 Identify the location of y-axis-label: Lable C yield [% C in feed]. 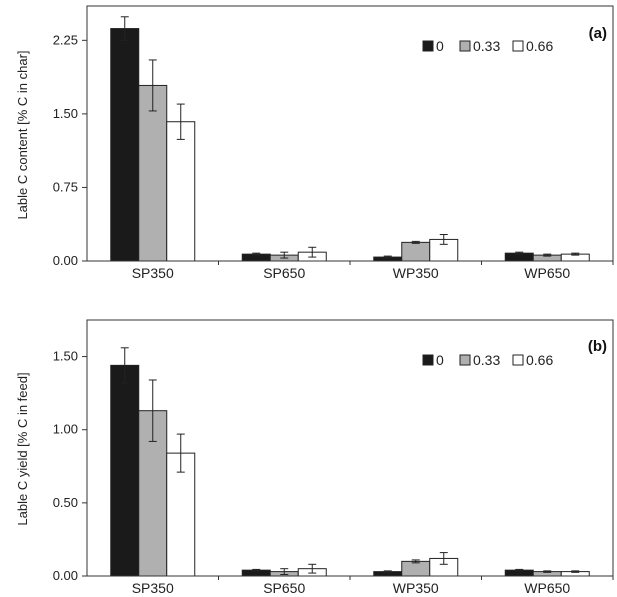
(22, 448).